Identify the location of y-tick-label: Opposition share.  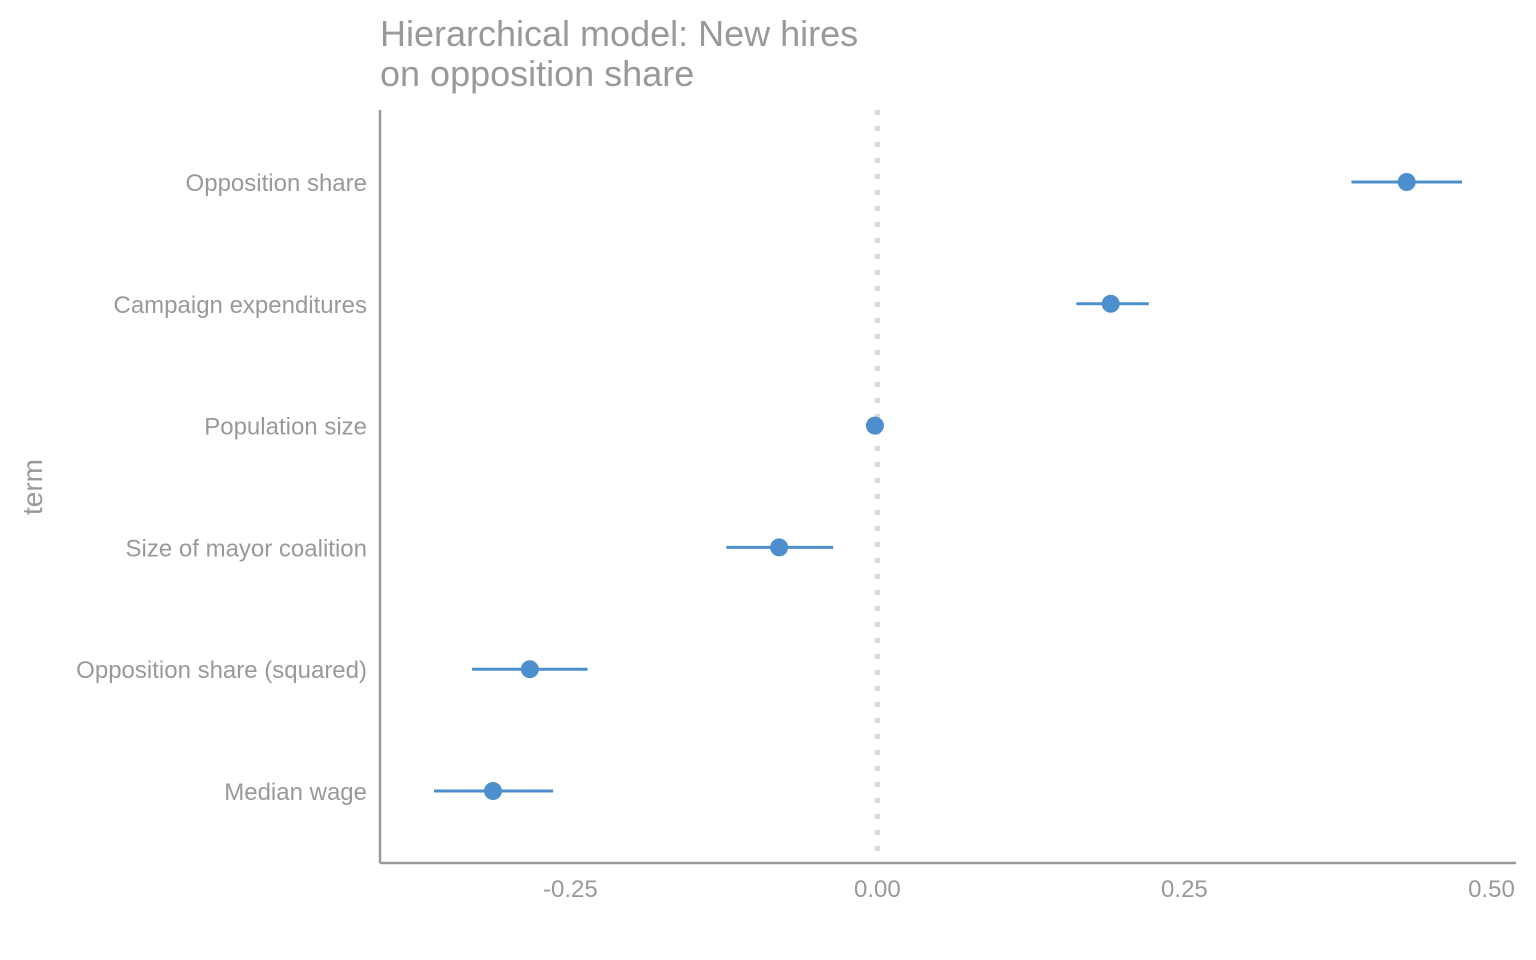
(276, 183).